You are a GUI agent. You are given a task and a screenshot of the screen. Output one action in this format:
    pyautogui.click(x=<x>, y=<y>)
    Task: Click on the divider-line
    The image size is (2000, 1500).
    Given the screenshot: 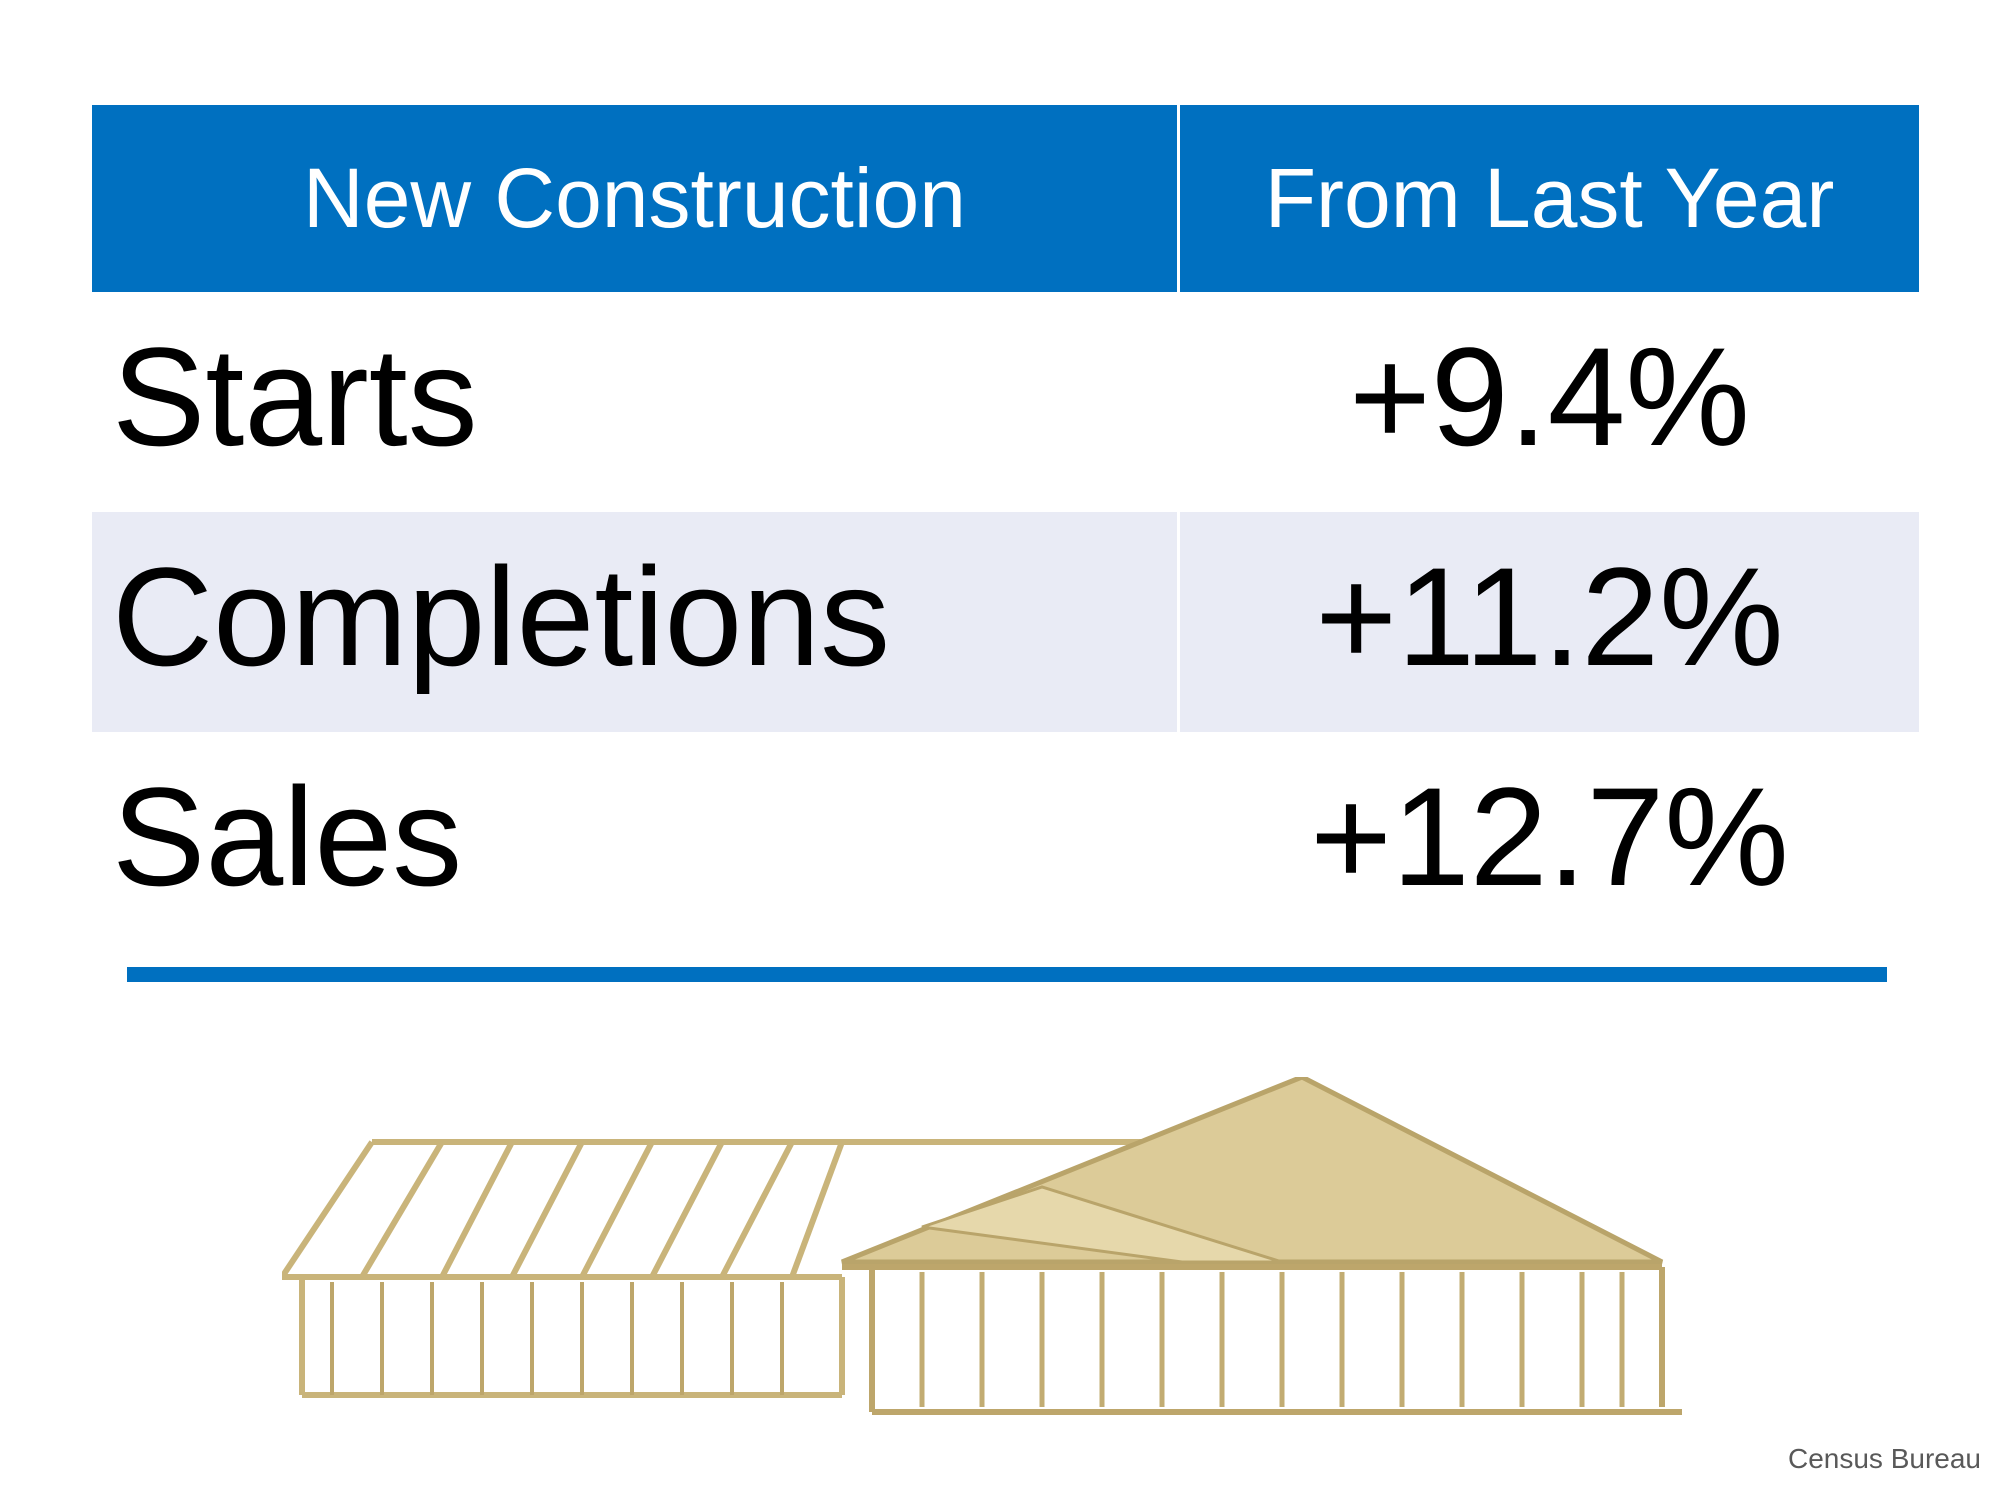 What is the action you would take?
    pyautogui.click(x=1007, y=974)
    